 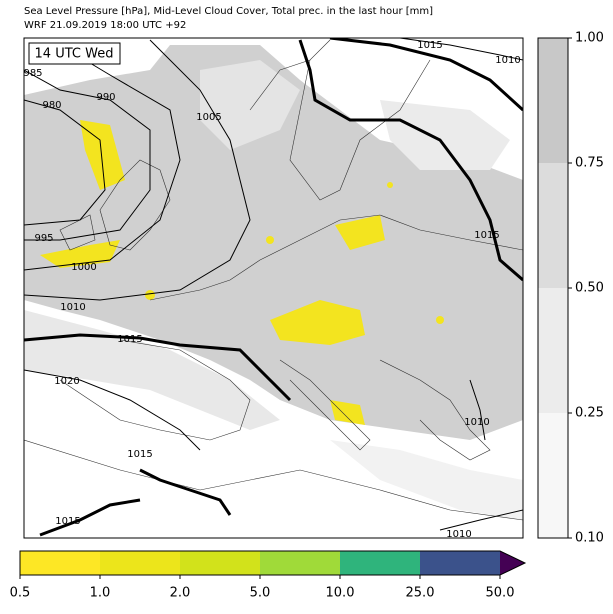 What do you see at coordinates (589, 413) in the screenshot?
I see `tick-label: 0.25` at bounding box center [589, 413].